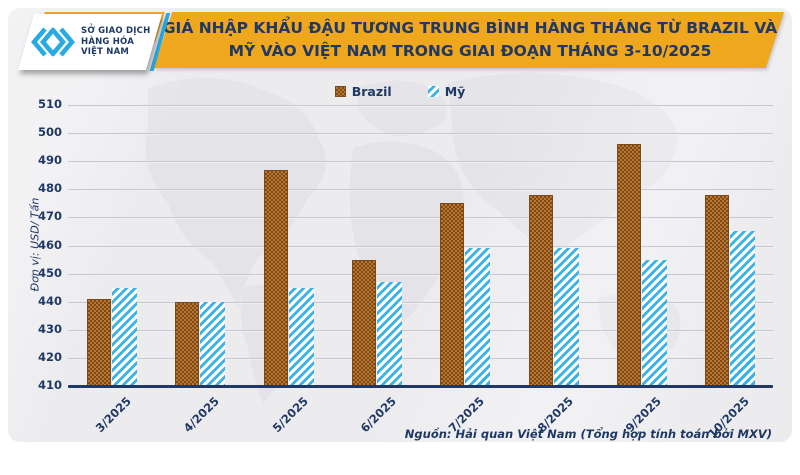  Describe the element at coordinates (455, 91) in the screenshot. I see `legend-label-my: Mỹ` at that location.